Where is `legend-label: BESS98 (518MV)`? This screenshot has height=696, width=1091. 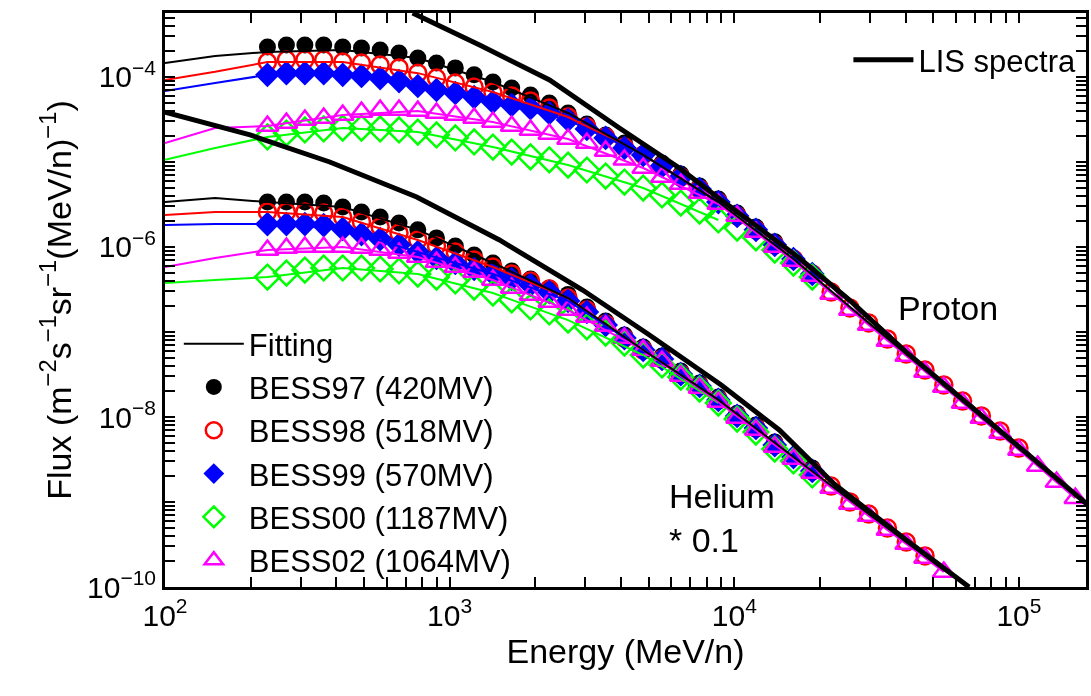 legend-label: BESS98 (518MV) is located at coordinates (371, 432).